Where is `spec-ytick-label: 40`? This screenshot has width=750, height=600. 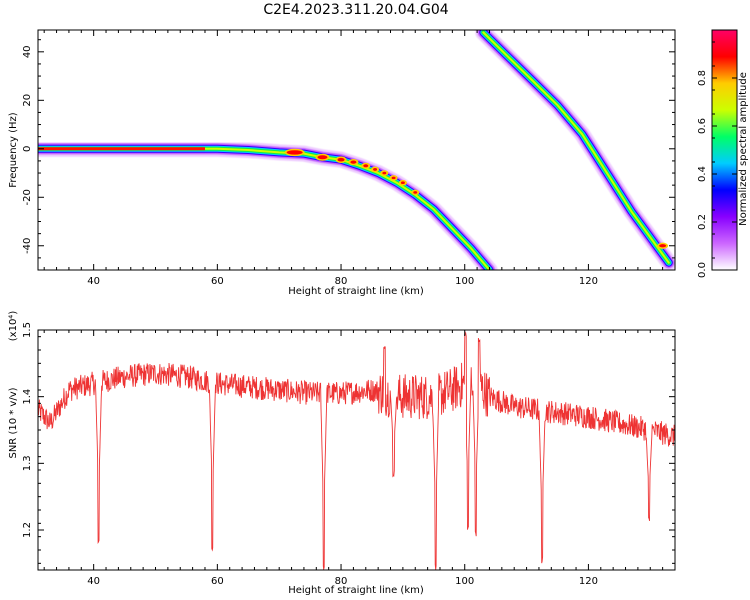 spec-ytick-label: 40 is located at coordinates (27, 51).